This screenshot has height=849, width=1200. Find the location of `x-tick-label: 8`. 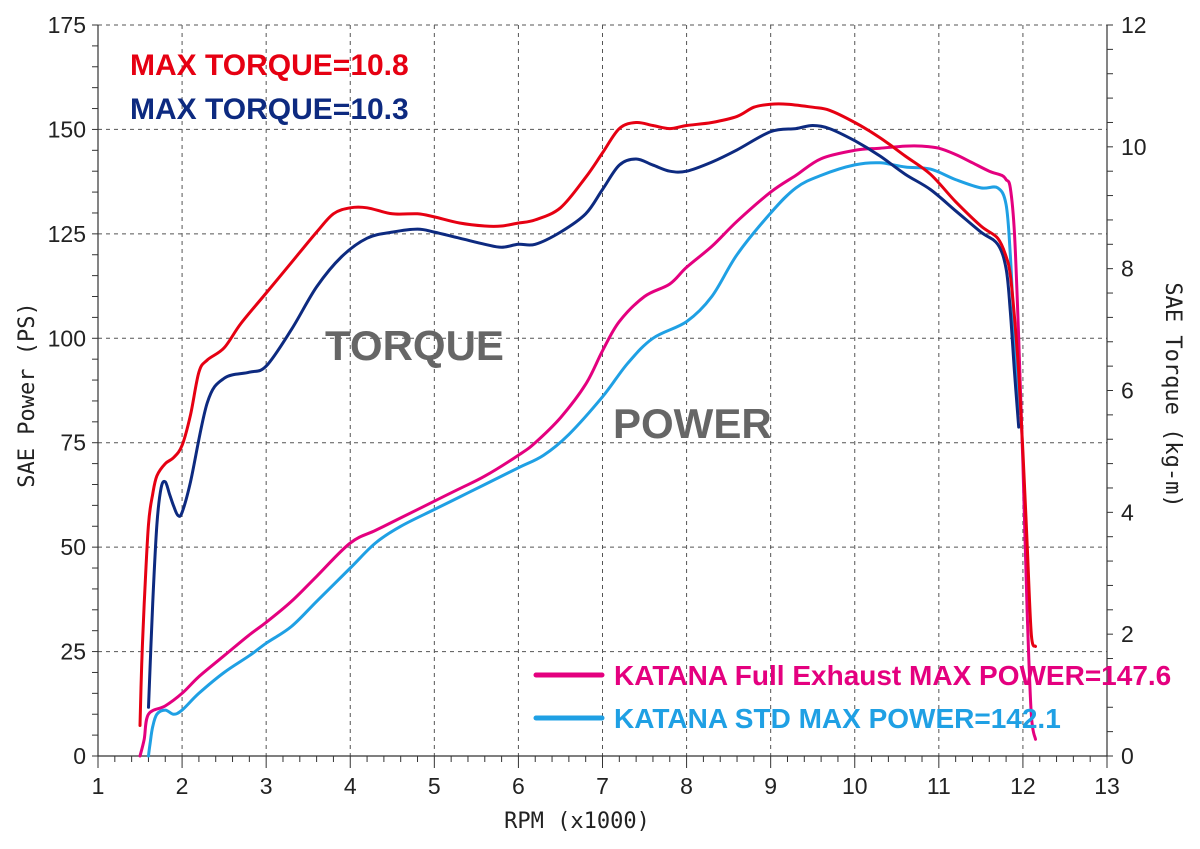

x-tick-label: 8 is located at coordinates (686, 786).